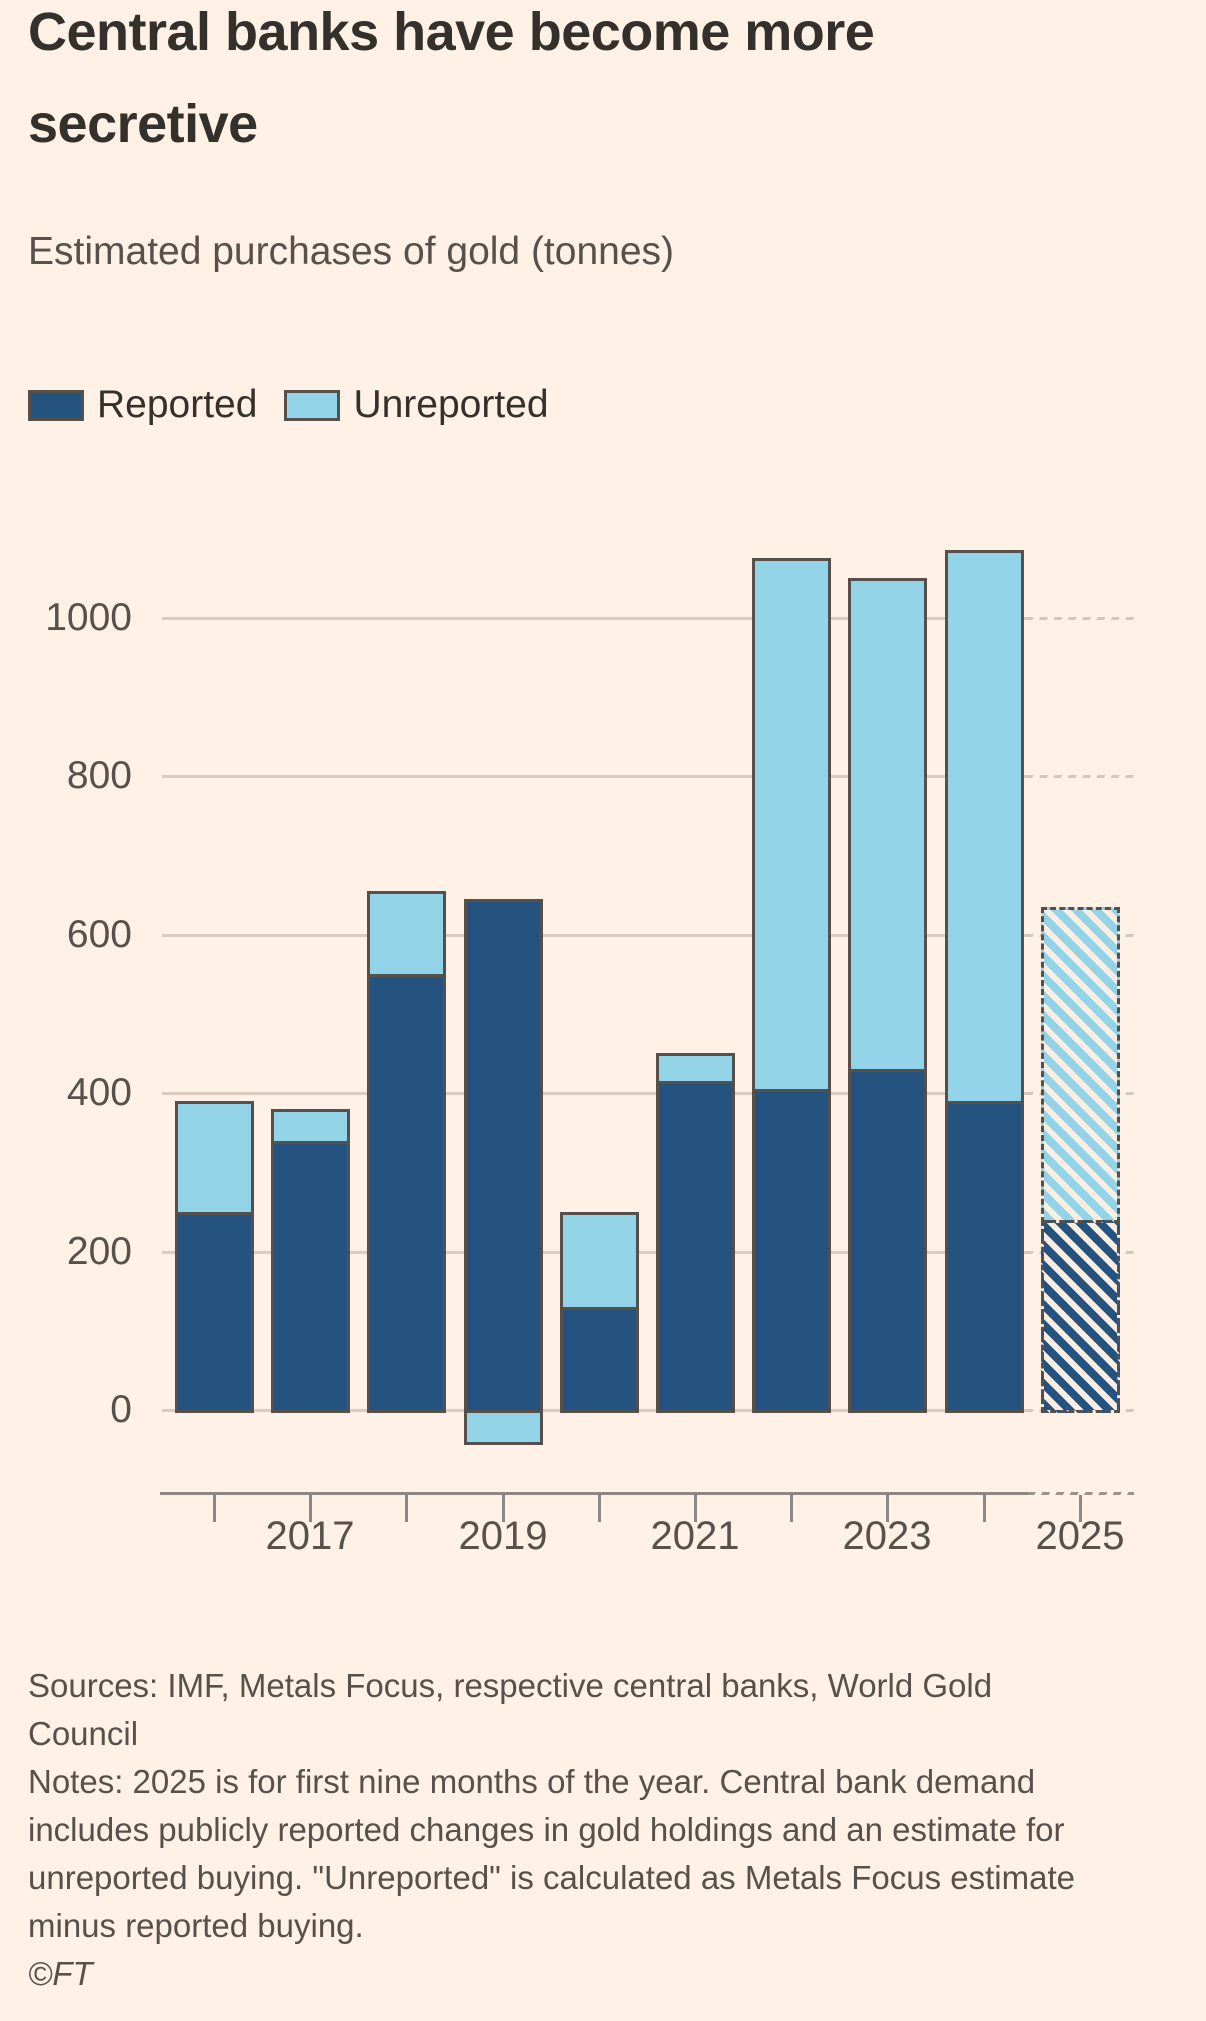 The height and width of the screenshot is (2021, 1206). What do you see at coordinates (887, 1536) in the screenshot?
I see `x-axis-label-2023: 2023` at bounding box center [887, 1536].